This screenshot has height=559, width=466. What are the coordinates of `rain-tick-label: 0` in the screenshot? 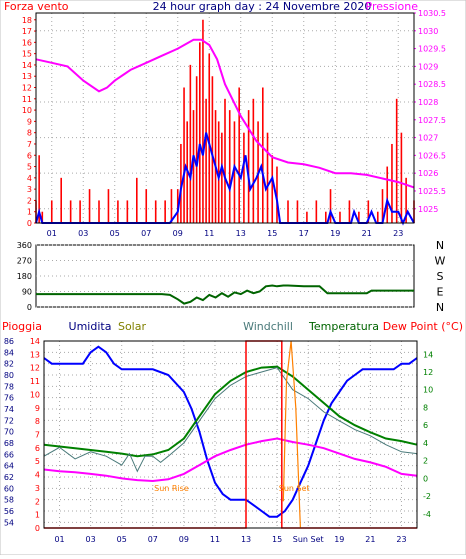 It's located at (37, 528).